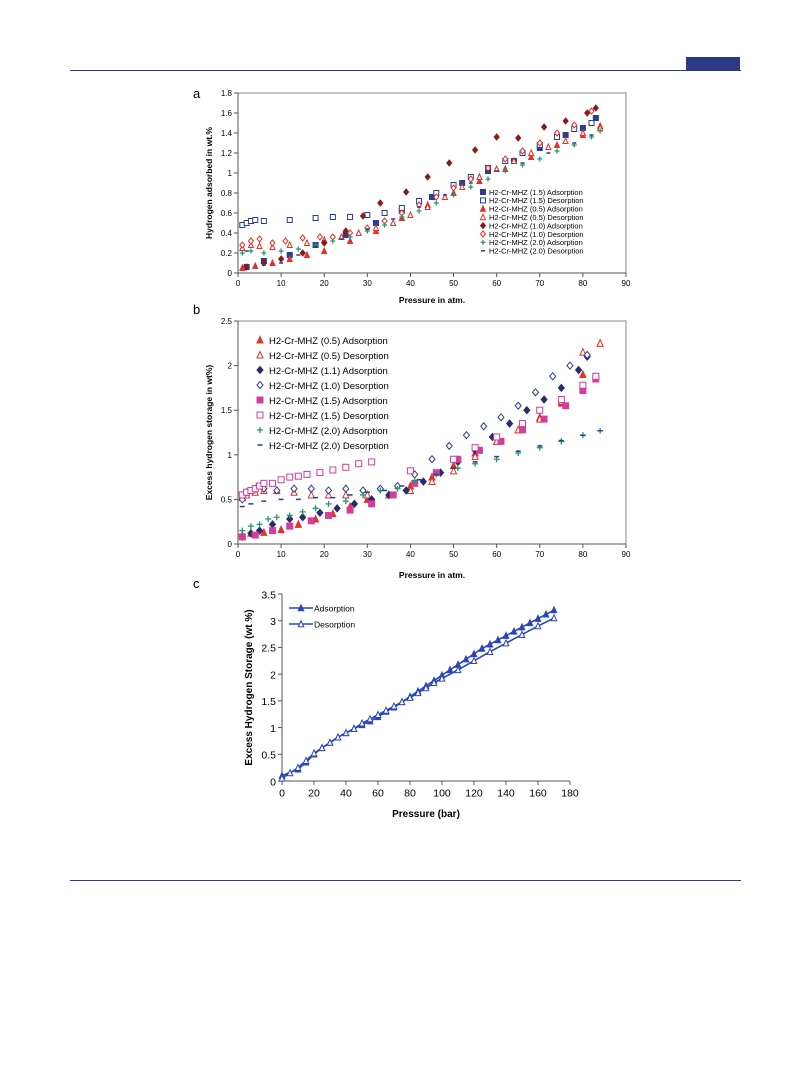 The image size is (809, 1067). What do you see at coordinates (328, 371) in the screenshot?
I see `legend-label: H2-Cr-MHZ (1.1) Adsorption` at bounding box center [328, 371].